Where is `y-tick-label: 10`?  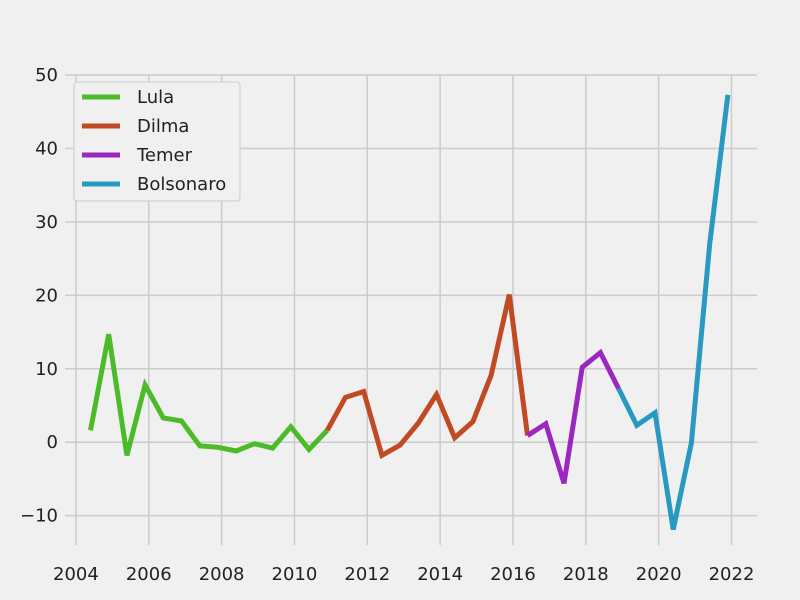
y-tick-label: 10 is located at coordinates (46, 369).